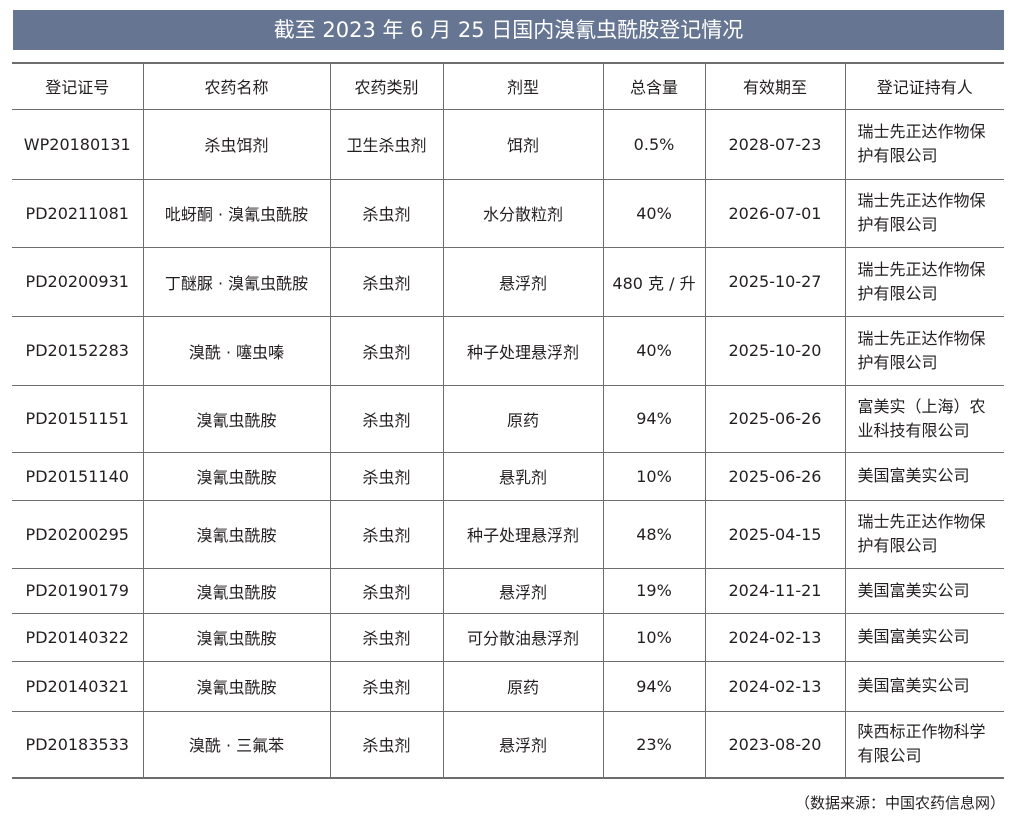 The width and height of the screenshot is (1011, 824). Describe the element at coordinates (523, 86) in the screenshot. I see `header-cell: 剂型` at that location.